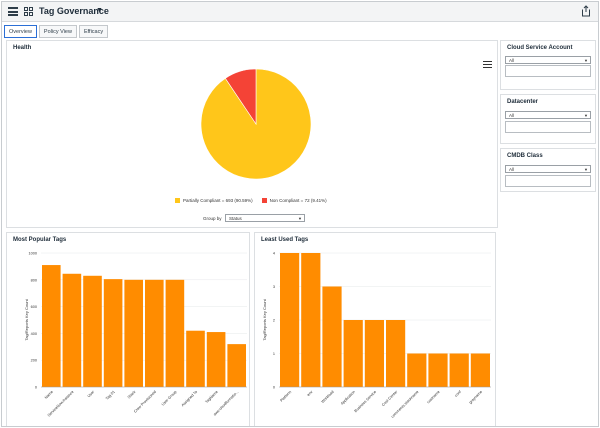 The height and width of the screenshot is (428, 600). Describe the element at coordinates (34, 334) in the screenshot. I see `y-tick-label: 400` at that location.